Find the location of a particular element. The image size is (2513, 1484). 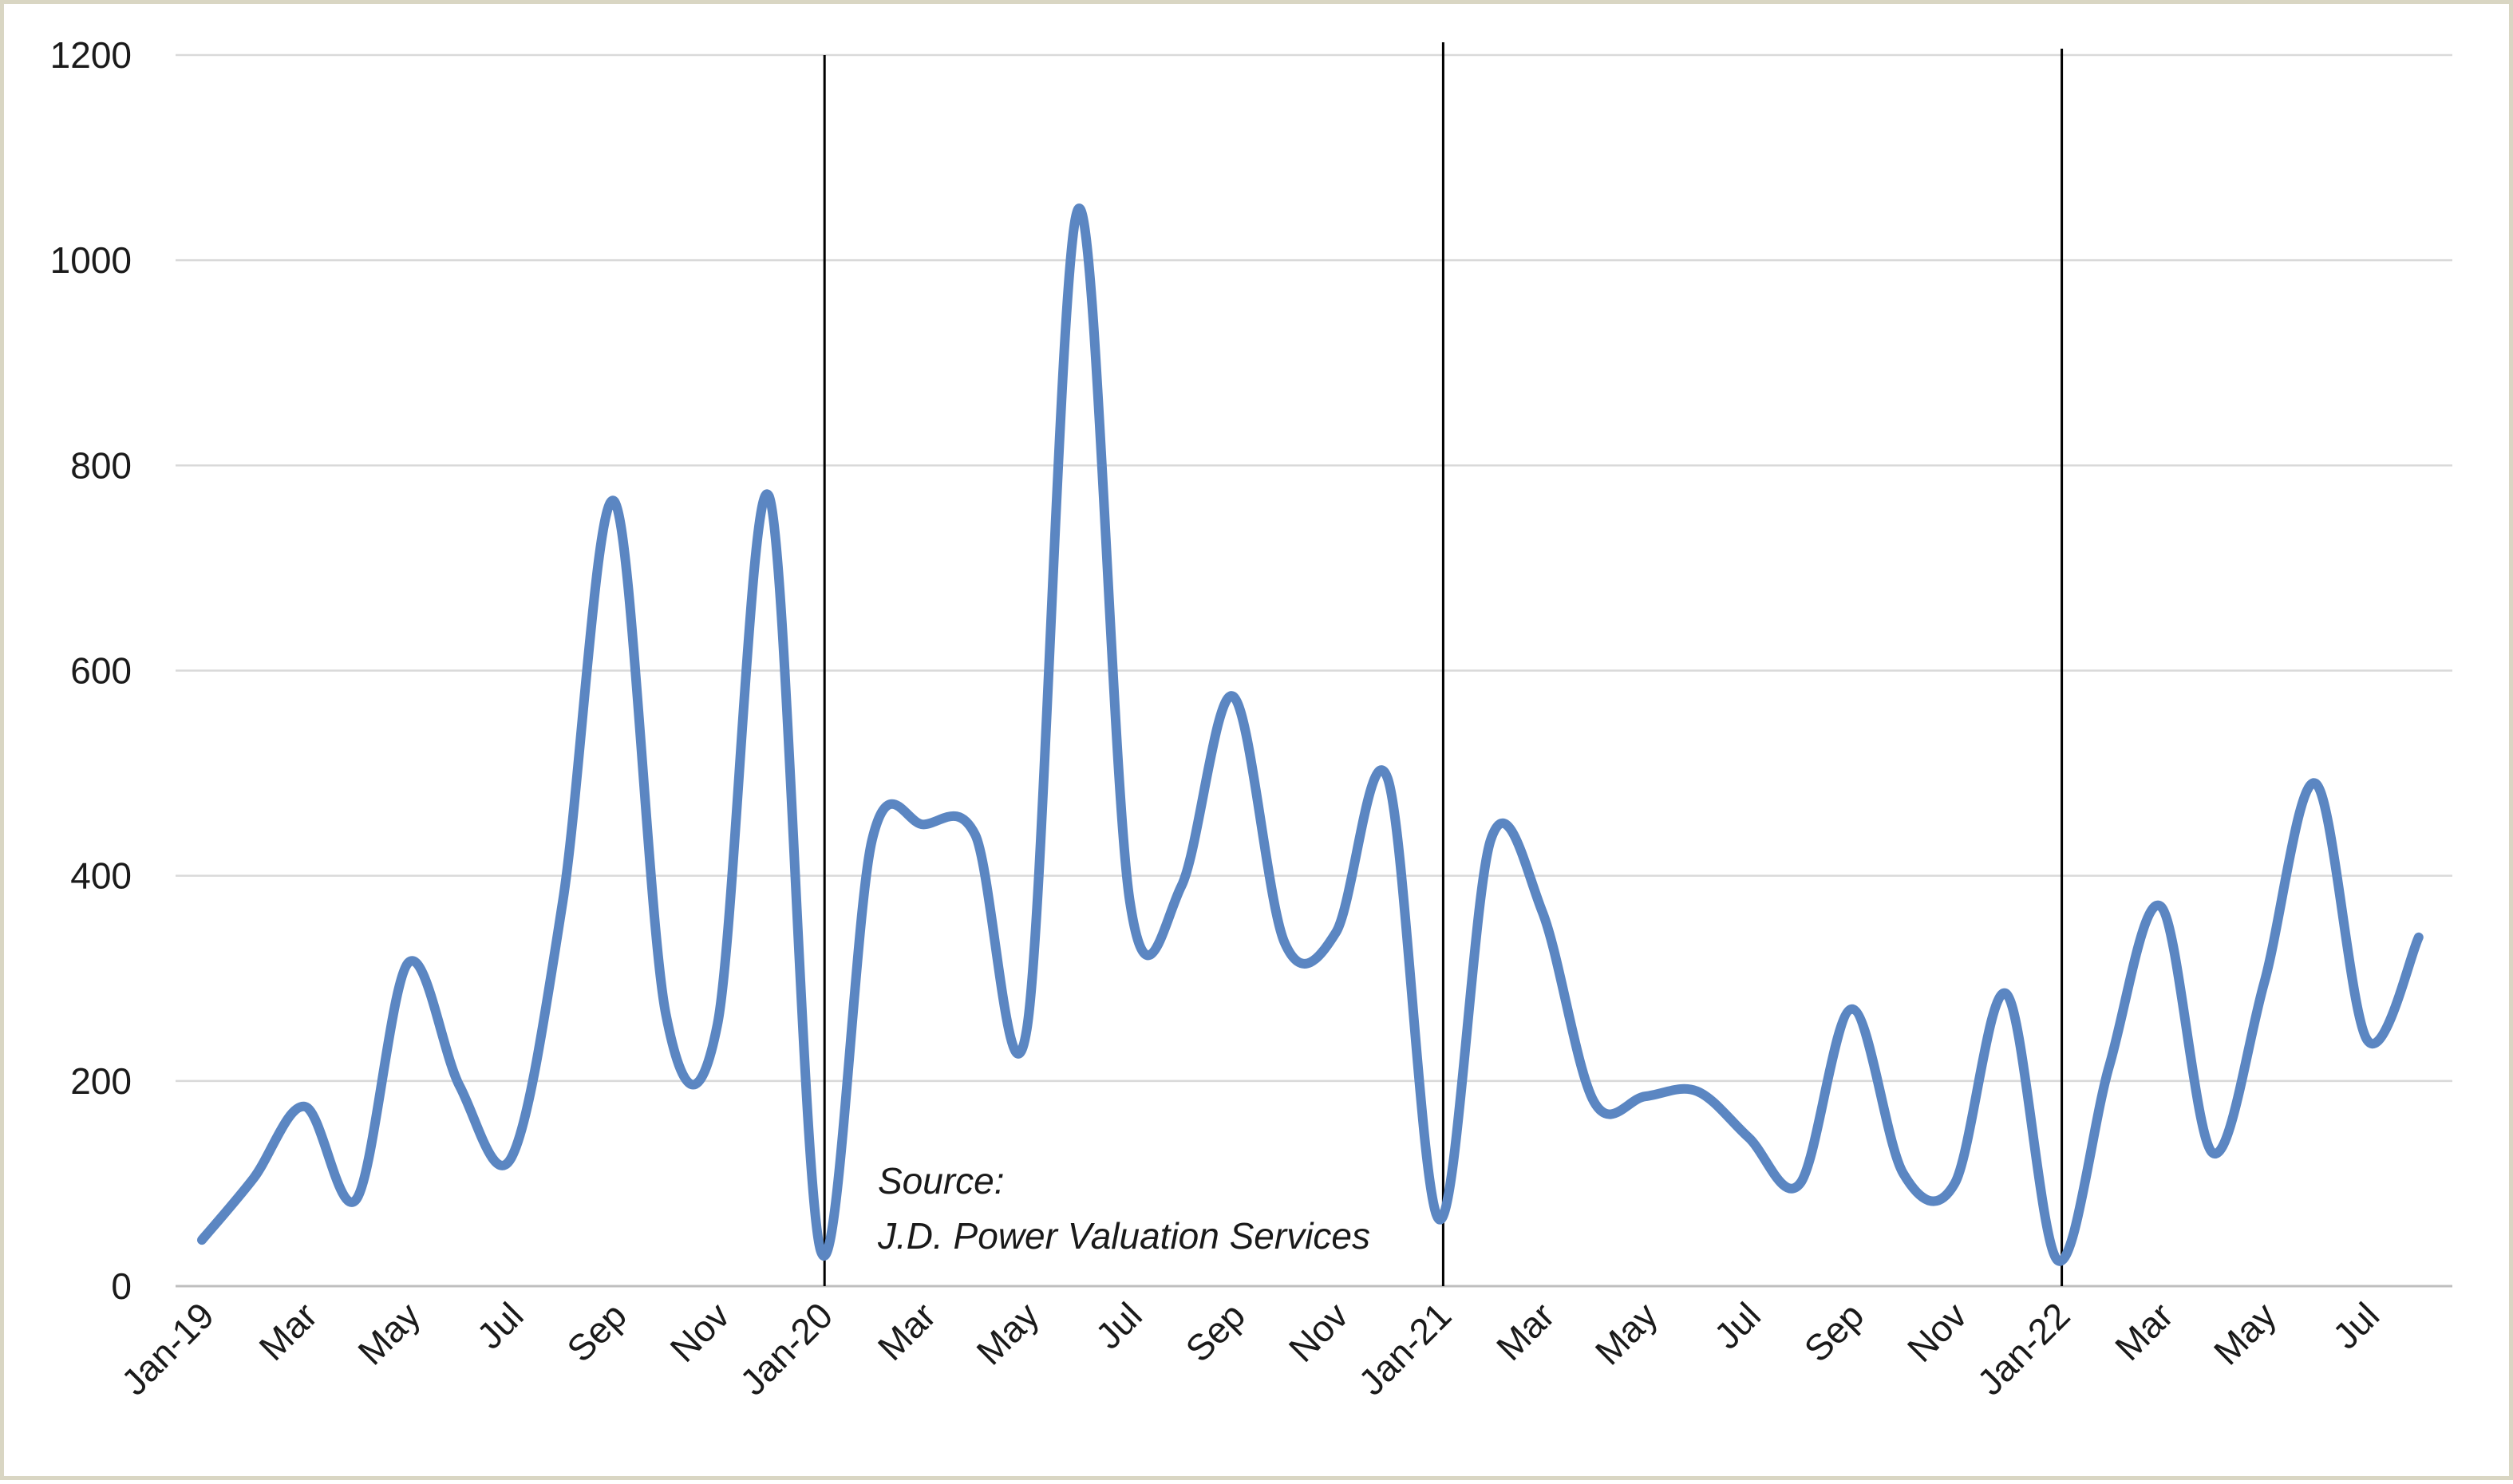

x-tick-label: Jan-21 is located at coordinates (1405, 1348).